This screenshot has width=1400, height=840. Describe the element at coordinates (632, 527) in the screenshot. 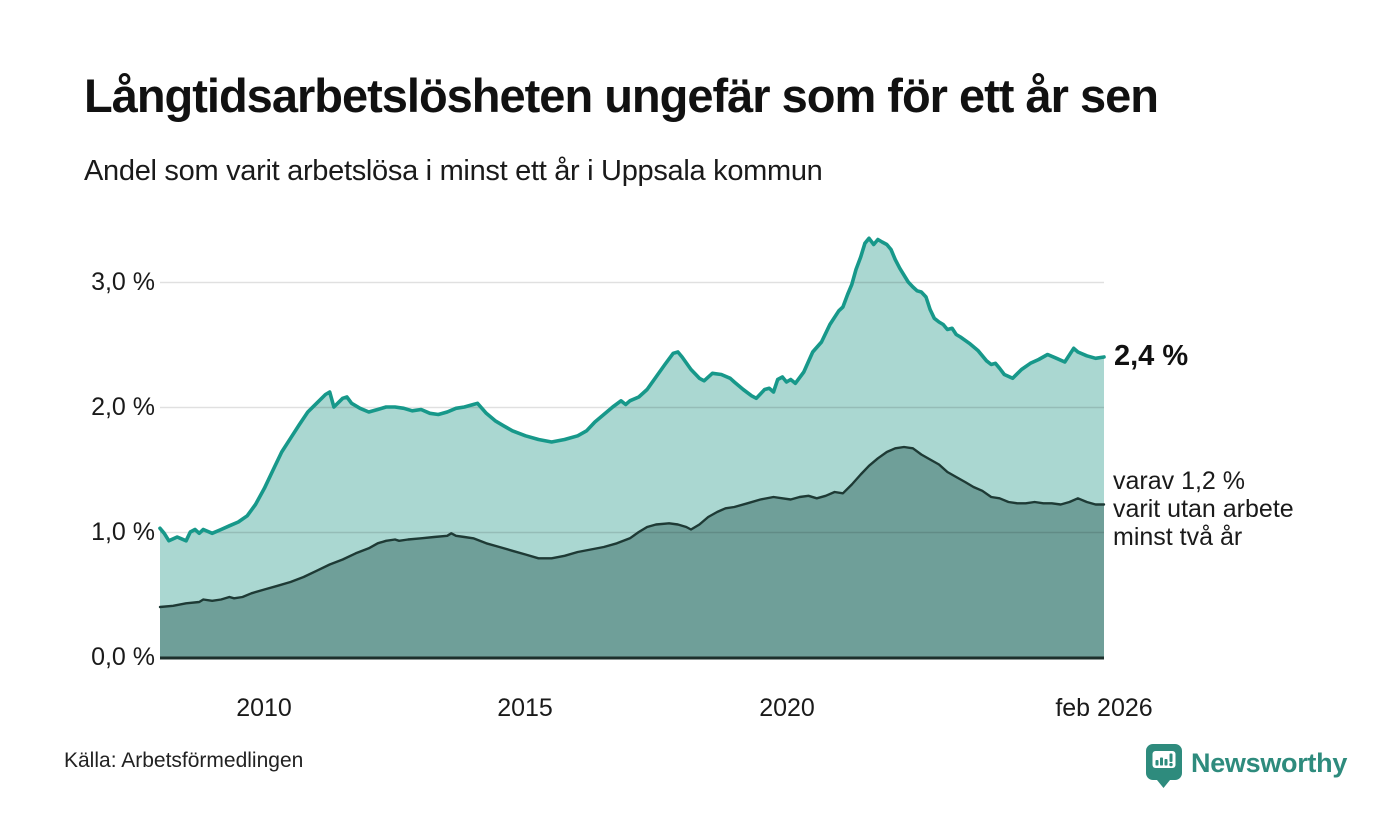

I see `series-line-min-two-years` at that location.